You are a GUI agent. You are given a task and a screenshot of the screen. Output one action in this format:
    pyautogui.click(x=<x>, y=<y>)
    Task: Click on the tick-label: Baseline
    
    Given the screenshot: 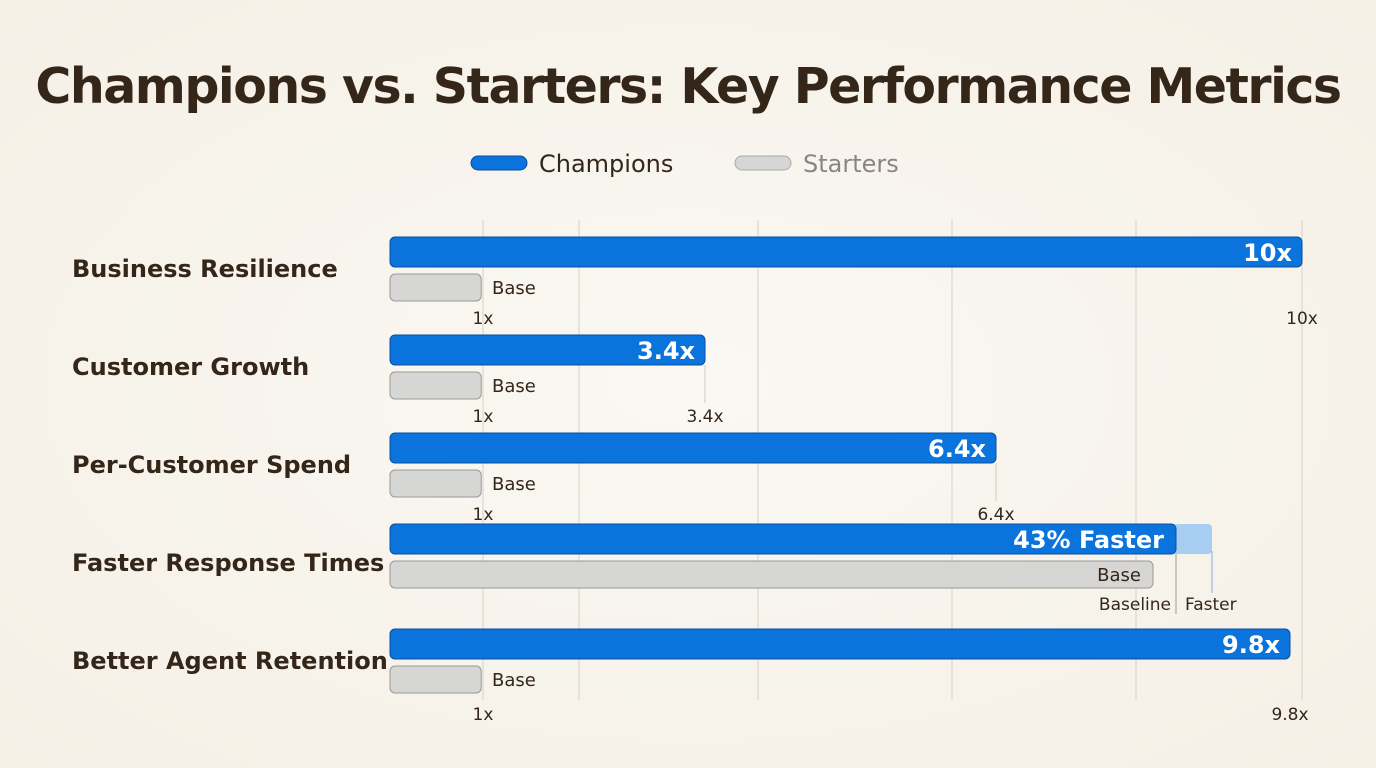 What is the action you would take?
    pyautogui.click(x=1135, y=605)
    